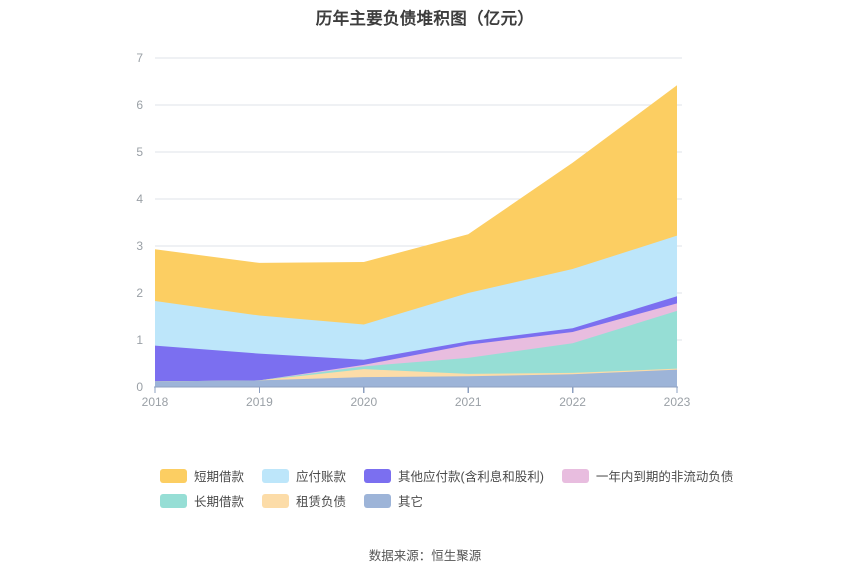 The image size is (850, 575). Describe the element at coordinates (664, 477) in the screenshot. I see `legend-item-label: 一年内到期的非流动负债` at that location.